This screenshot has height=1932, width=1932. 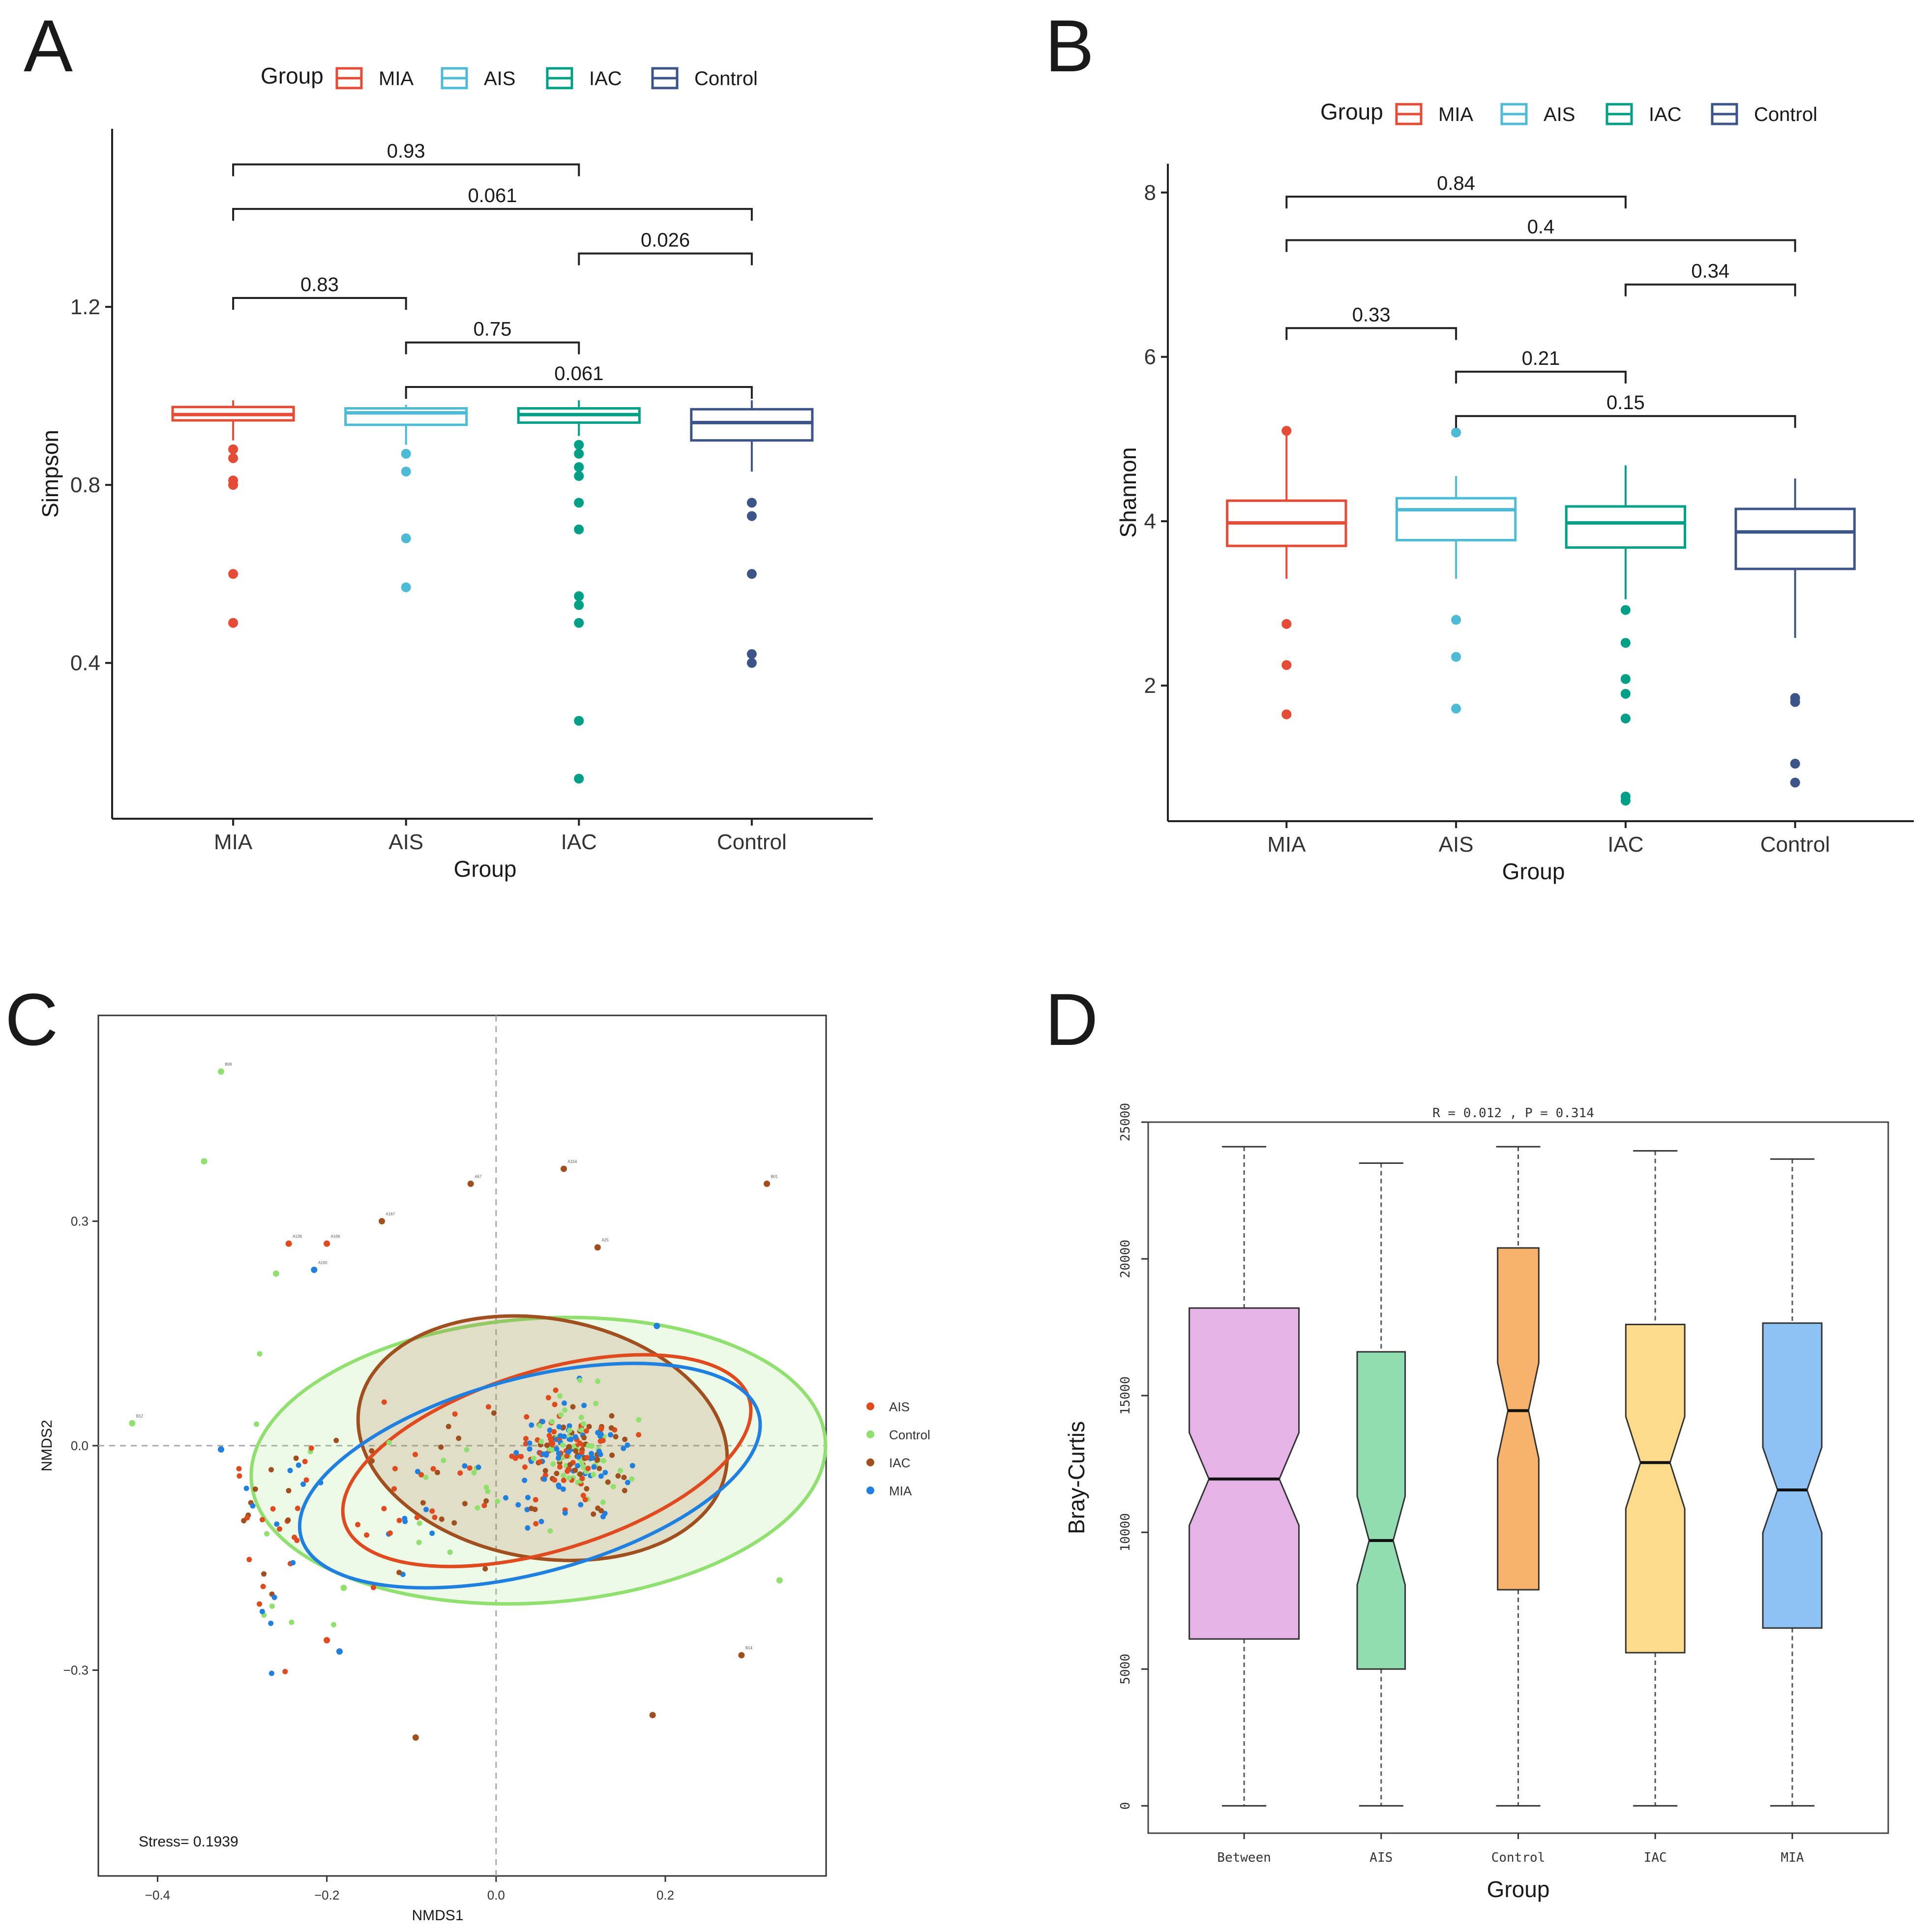 I want to click on point-label: B01, so click(x=774, y=1176).